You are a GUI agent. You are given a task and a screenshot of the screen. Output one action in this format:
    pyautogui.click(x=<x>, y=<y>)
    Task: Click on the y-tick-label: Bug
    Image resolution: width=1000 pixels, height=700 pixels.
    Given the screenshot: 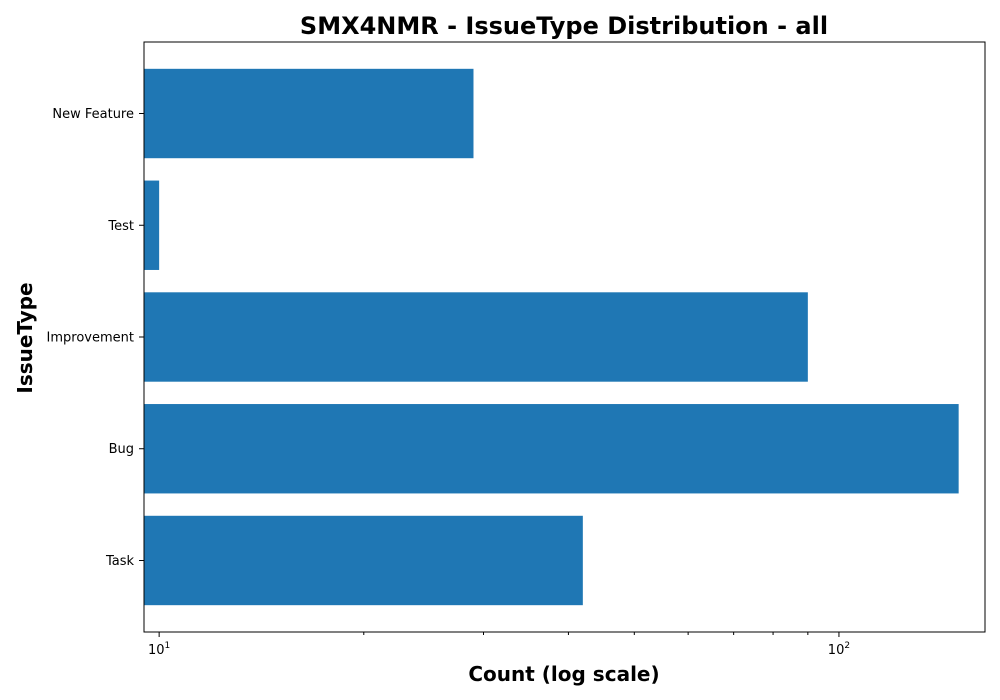 What is the action you would take?
    pyautogui.click(x=121, y=449)
    